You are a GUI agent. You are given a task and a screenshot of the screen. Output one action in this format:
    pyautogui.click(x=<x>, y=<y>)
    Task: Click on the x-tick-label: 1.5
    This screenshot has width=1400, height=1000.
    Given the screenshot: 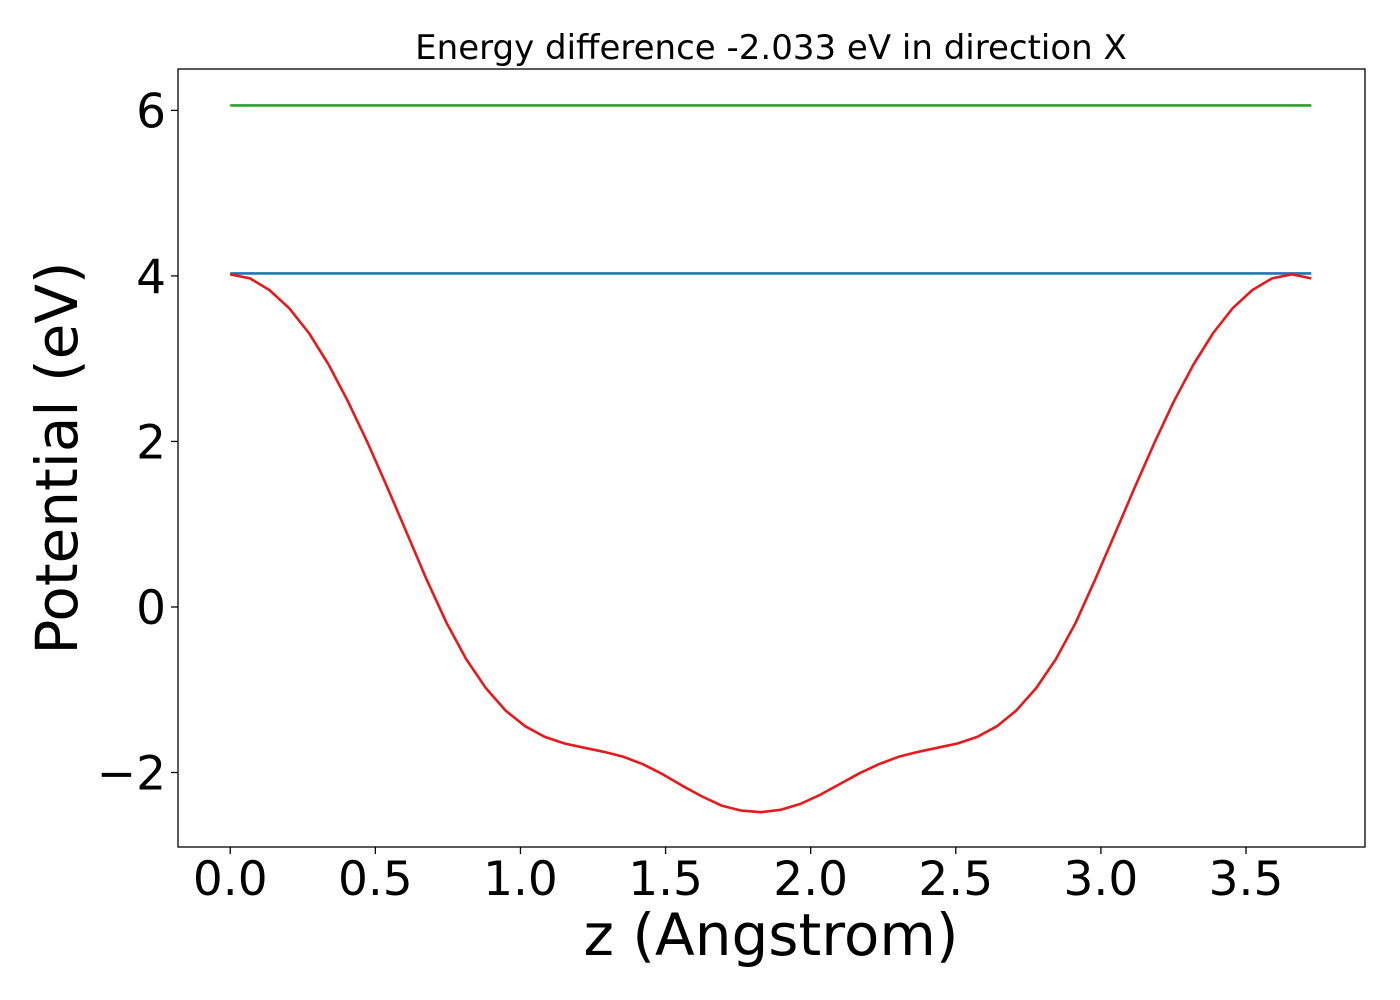 What is the action you would take?
    pyautogui.click(x=665, y=879)
    